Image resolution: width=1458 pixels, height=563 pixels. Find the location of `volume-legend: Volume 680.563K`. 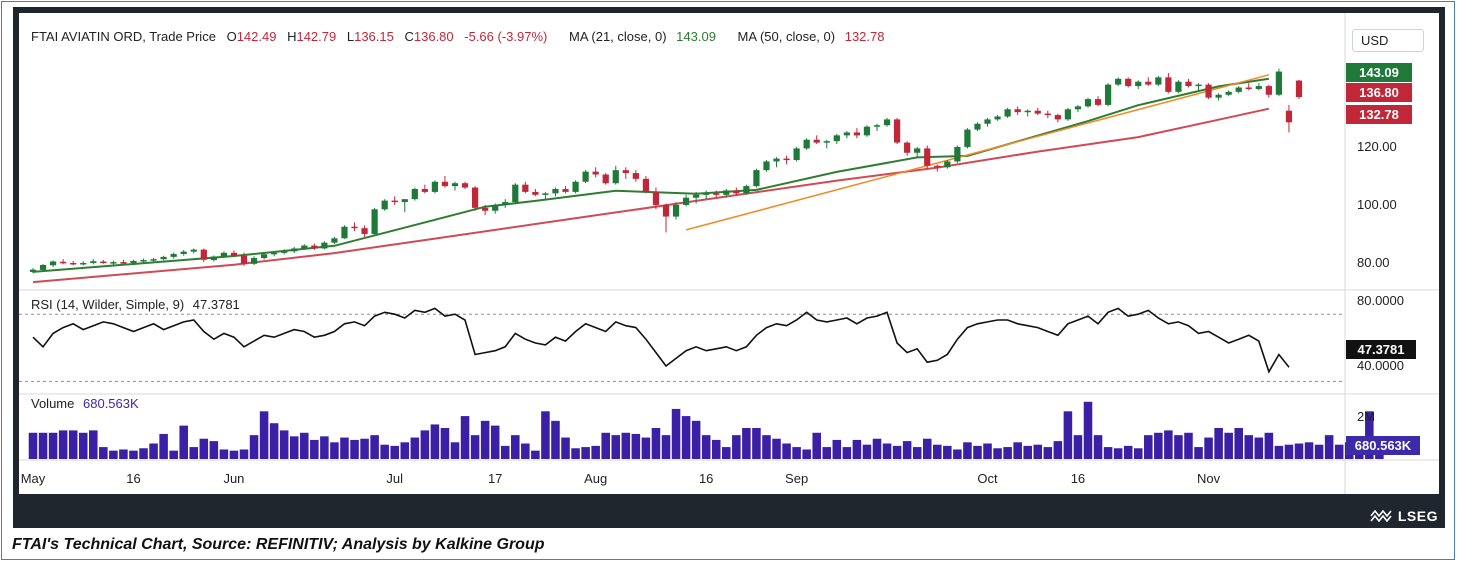

volume-legend: Volume 680.563K is located at coordinates (85, 403).